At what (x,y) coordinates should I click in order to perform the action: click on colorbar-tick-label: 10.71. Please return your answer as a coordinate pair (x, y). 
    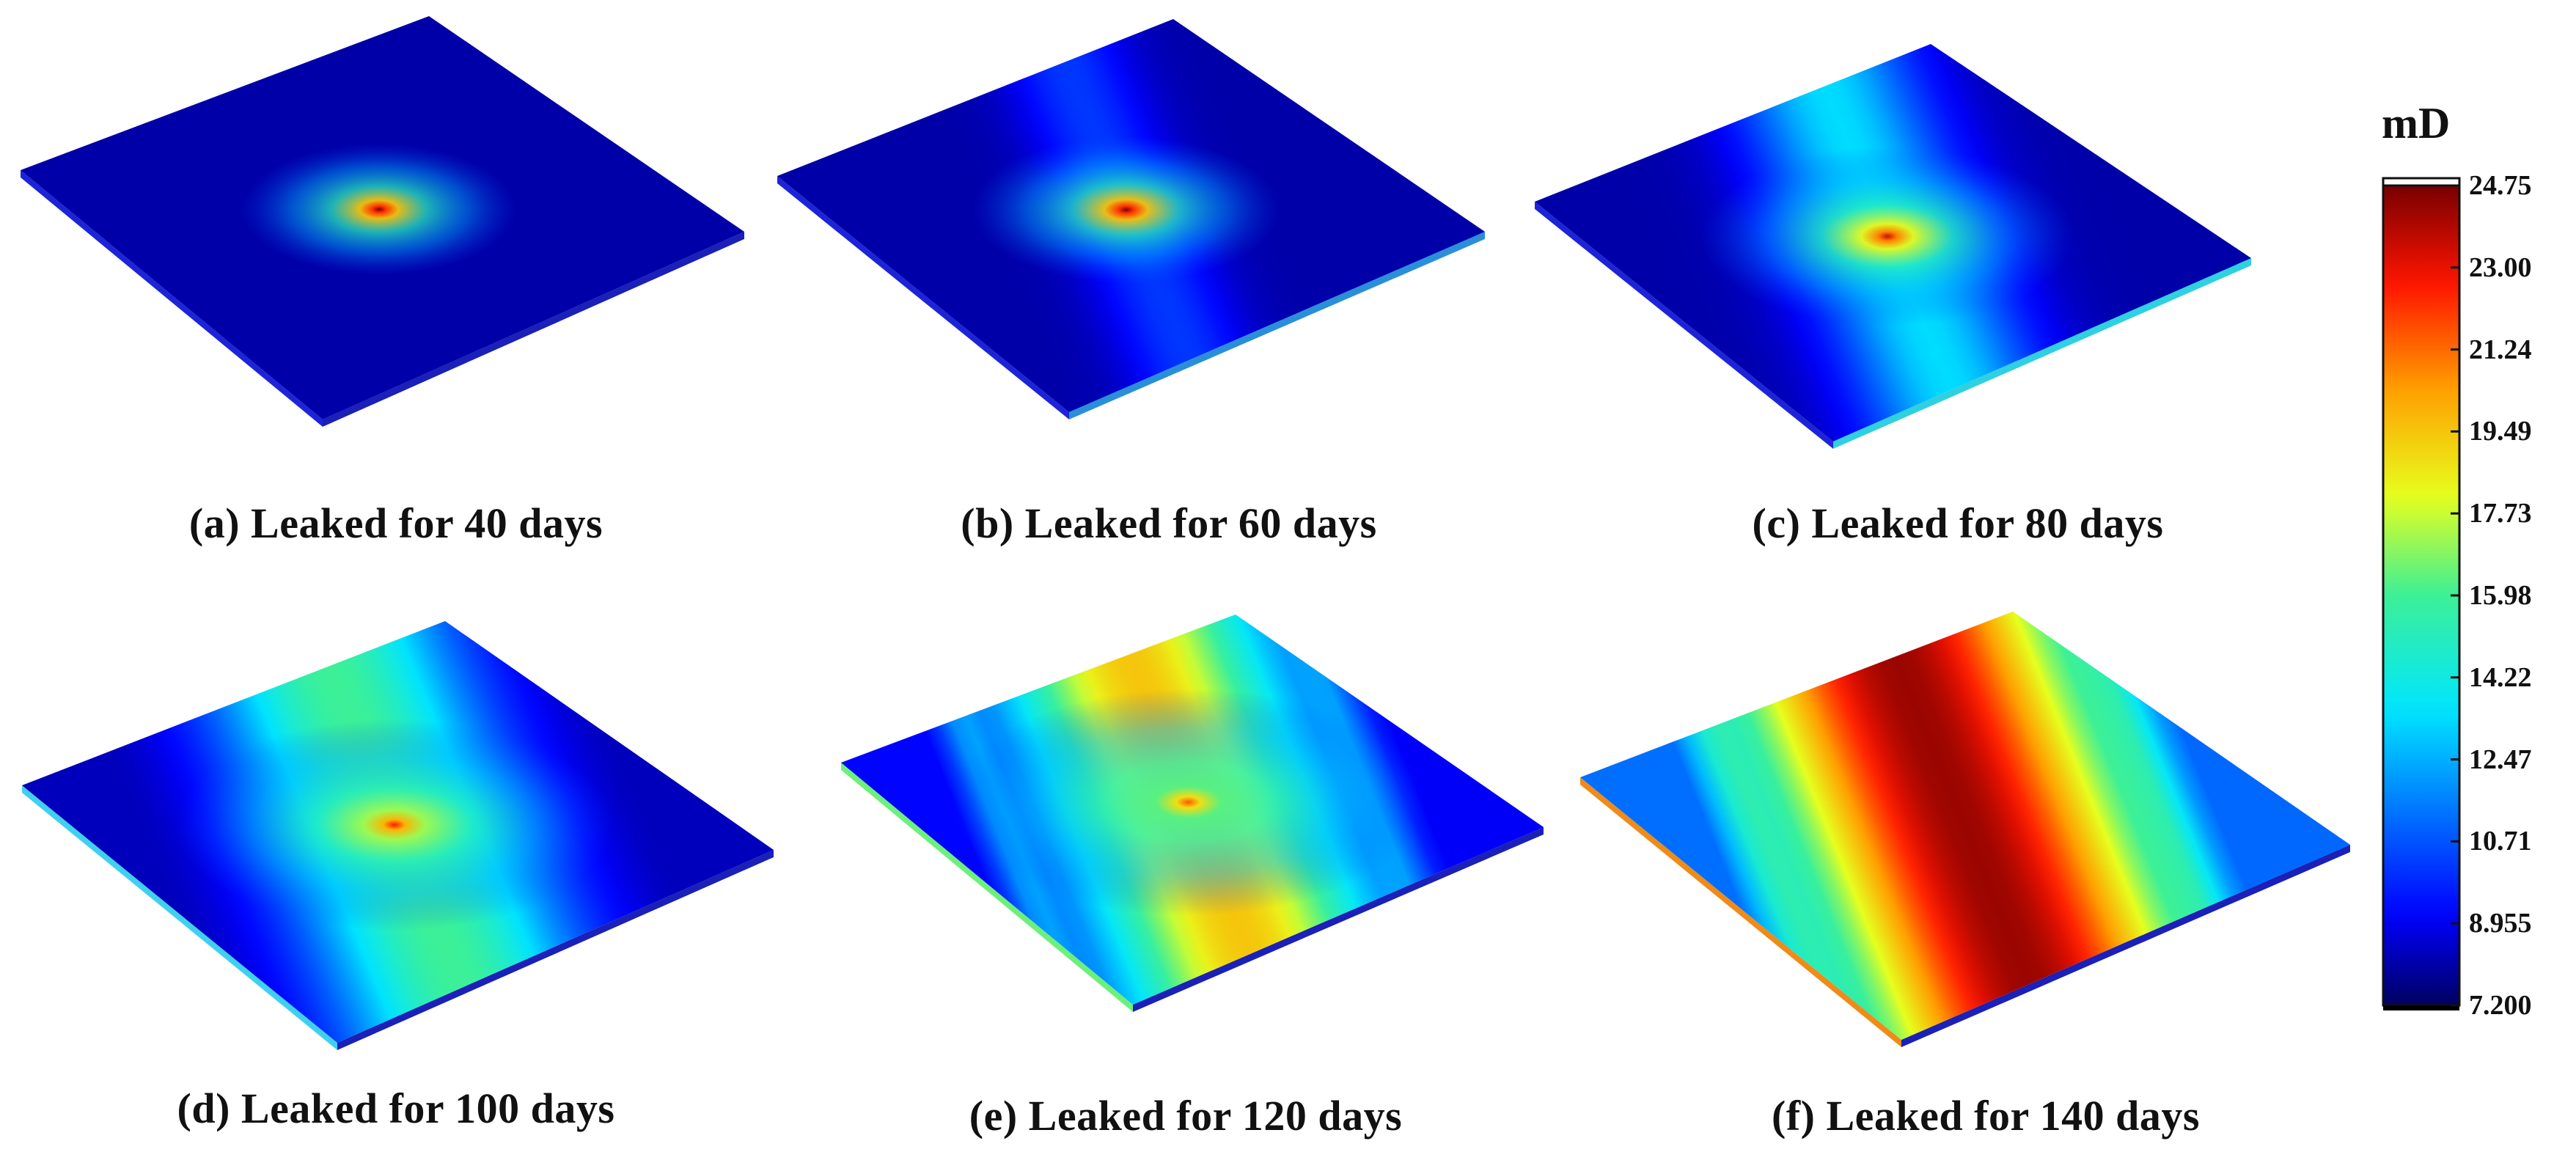
    Looking at the image, I should click on (2501, 841).